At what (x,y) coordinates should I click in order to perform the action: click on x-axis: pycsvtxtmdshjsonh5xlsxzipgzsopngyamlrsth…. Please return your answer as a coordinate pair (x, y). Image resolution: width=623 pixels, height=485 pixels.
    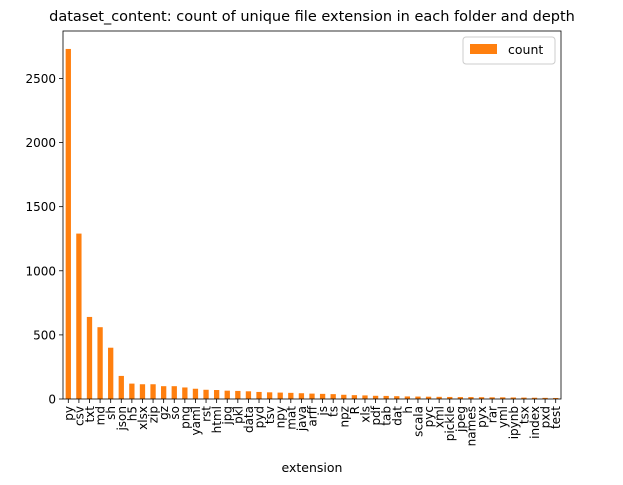
    Looking at the image, I should click on (312, 422).